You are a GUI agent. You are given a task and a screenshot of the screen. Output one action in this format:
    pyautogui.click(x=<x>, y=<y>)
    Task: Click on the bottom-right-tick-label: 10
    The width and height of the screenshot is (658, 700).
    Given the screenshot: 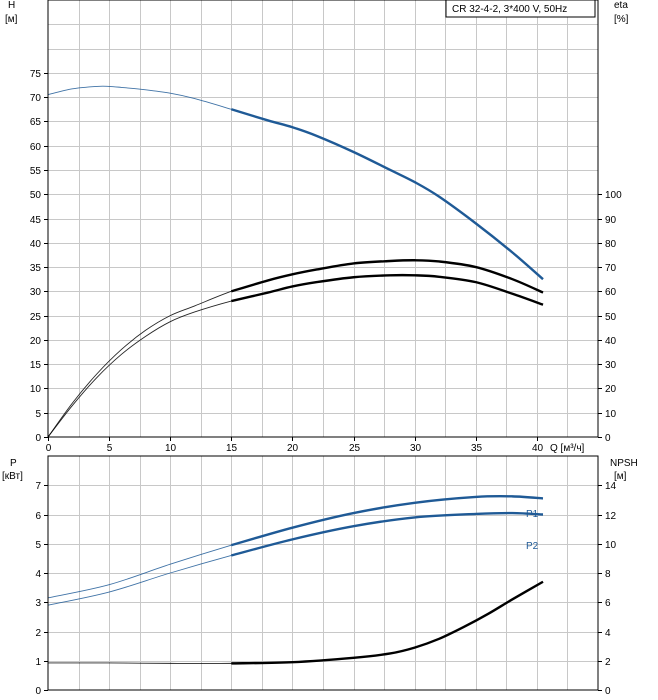 What is the action you would take?
    pyautogui.click(x=611, y=545)
    